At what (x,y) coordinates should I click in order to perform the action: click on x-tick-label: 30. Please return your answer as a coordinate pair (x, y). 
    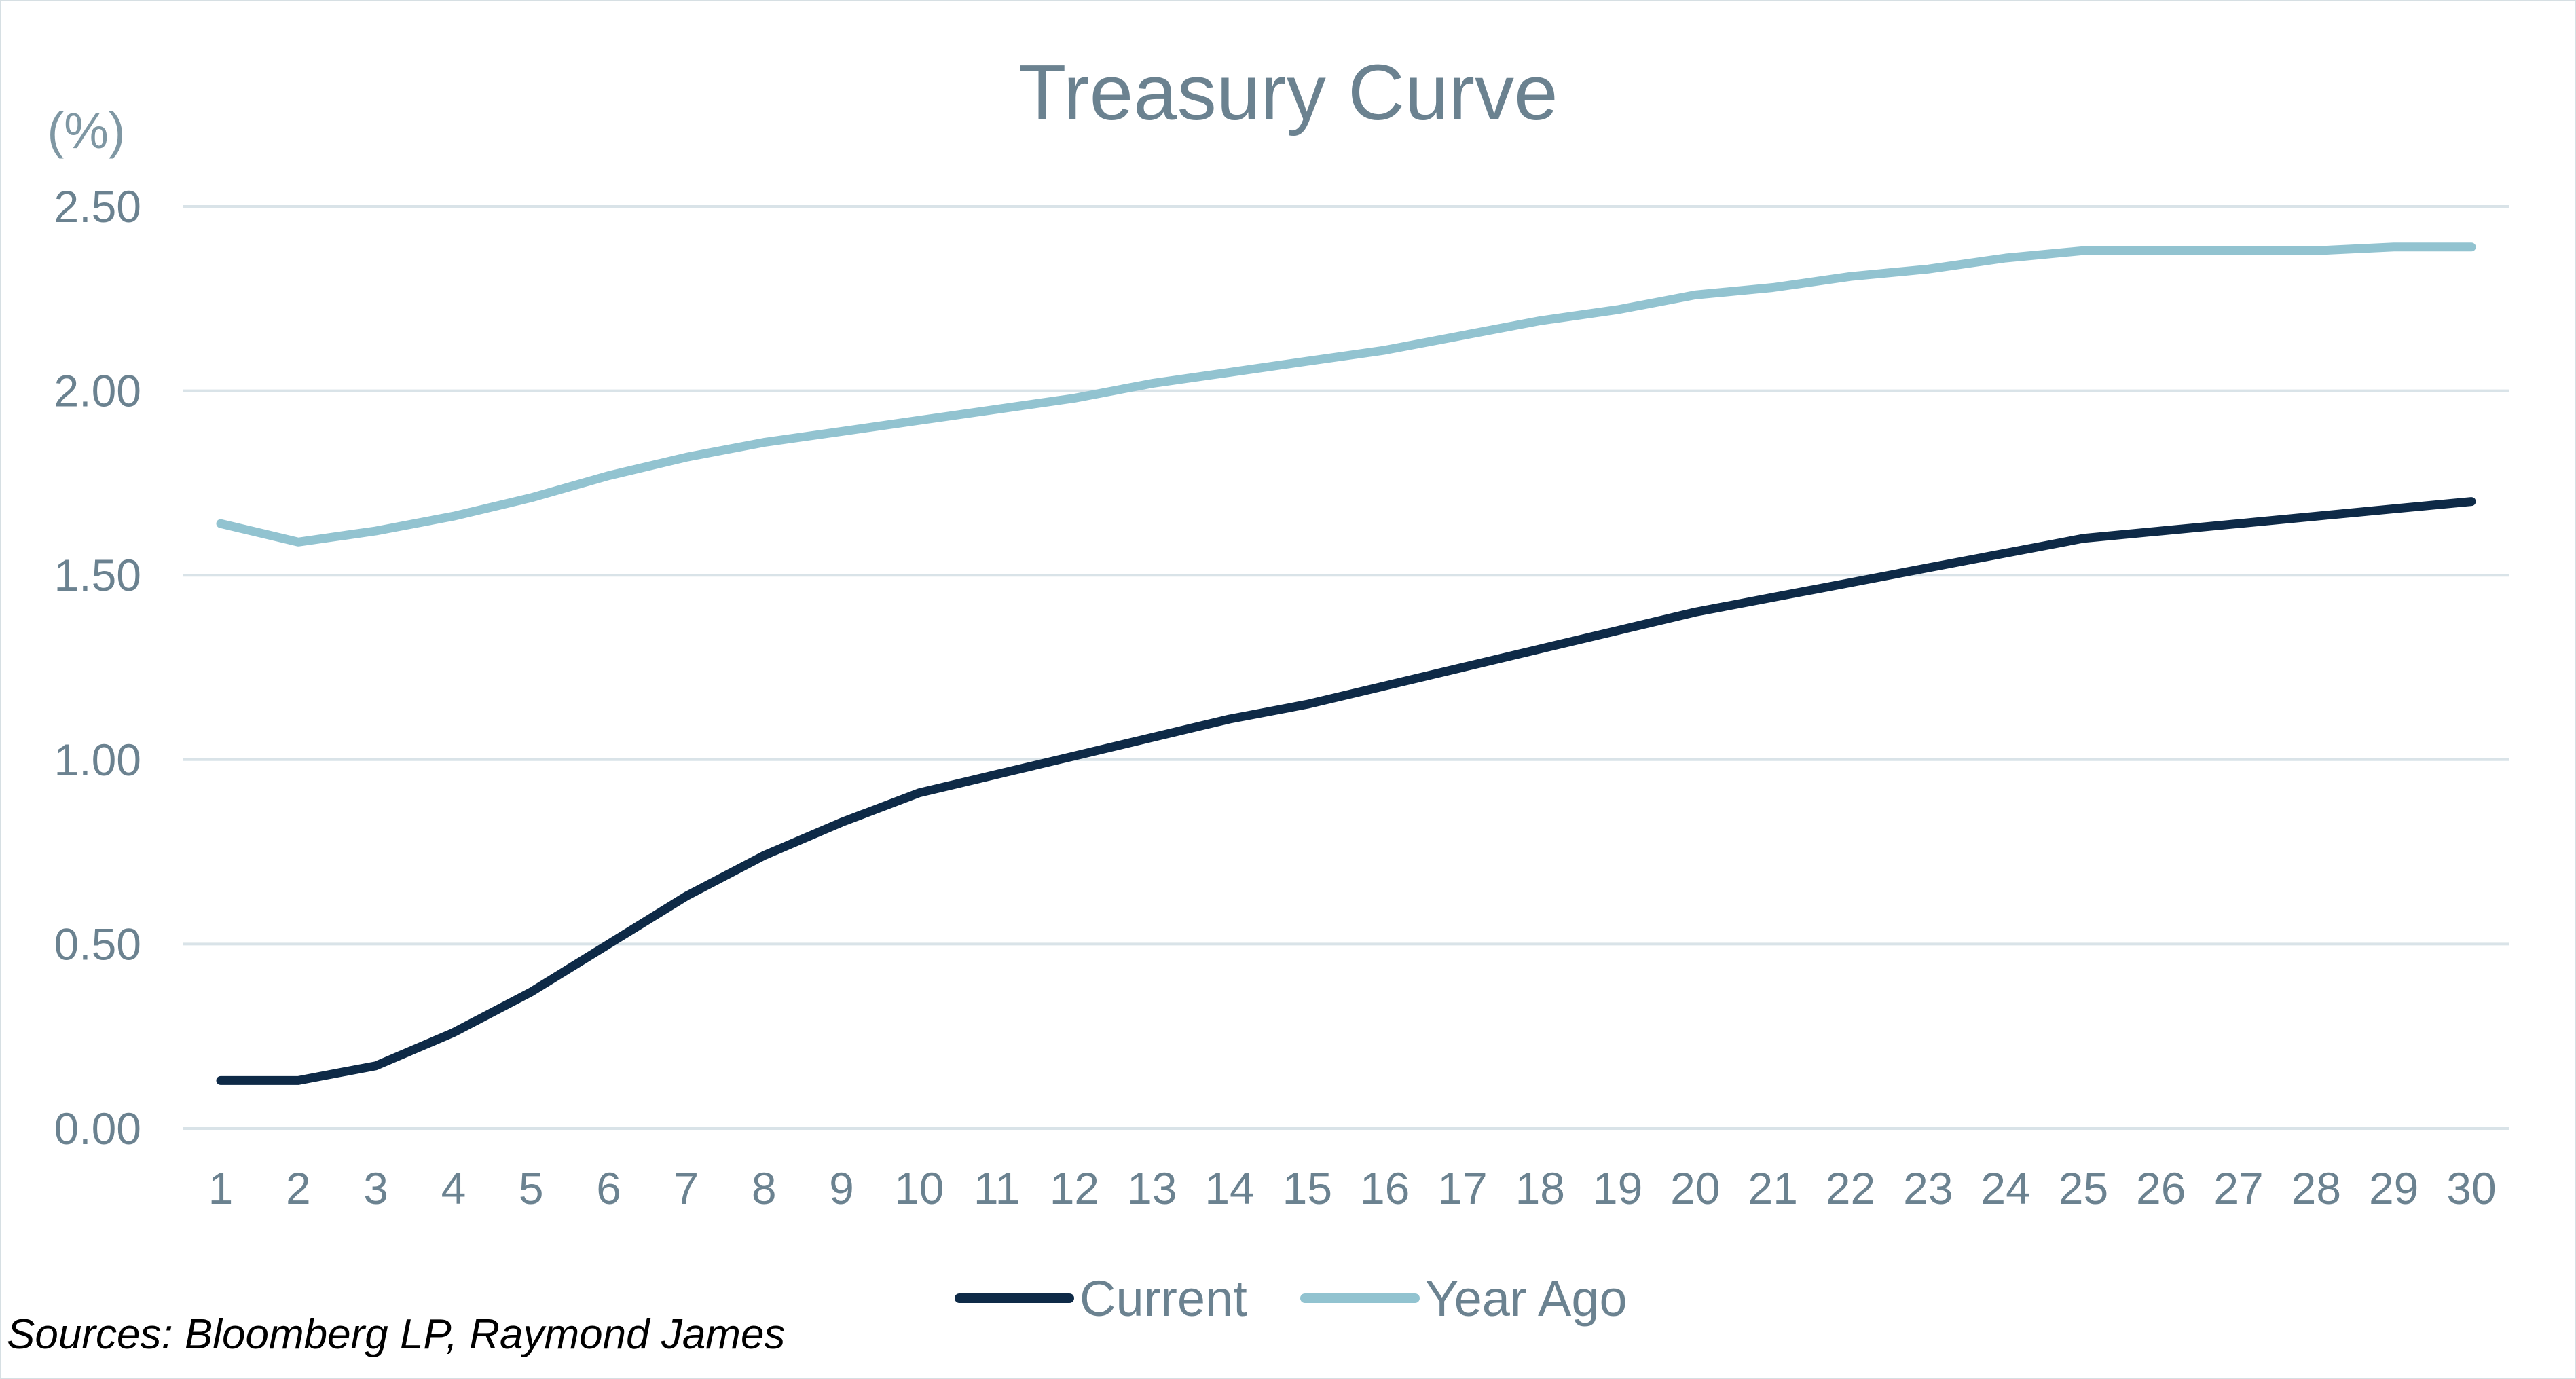
    Looking at the image, I should click on (2471, 1188).